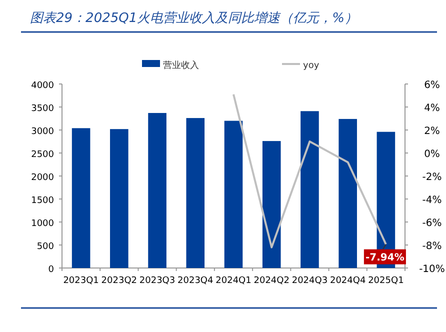 This screenshot has width=446, height=332. Describe the element at coordinates (432, 85) in the screenshot. I see `y2-tick-label: 6%` at that location.